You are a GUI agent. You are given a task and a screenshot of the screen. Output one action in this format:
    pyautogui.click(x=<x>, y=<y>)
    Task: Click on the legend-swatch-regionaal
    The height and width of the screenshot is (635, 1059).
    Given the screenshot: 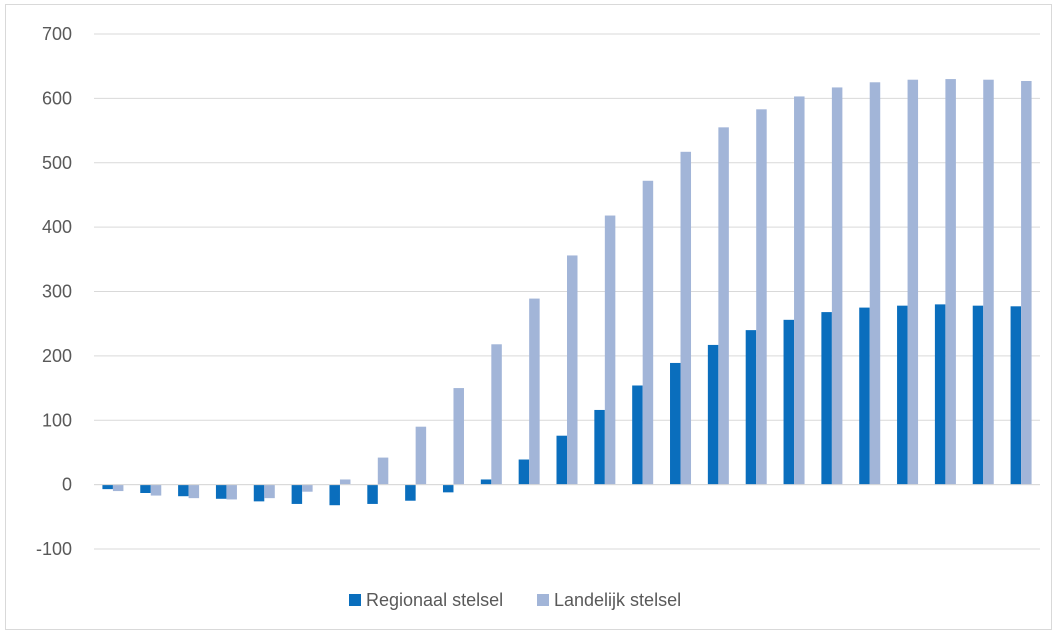 What is the action you would take?
    pyautogui.click(x=355, y=600)
    